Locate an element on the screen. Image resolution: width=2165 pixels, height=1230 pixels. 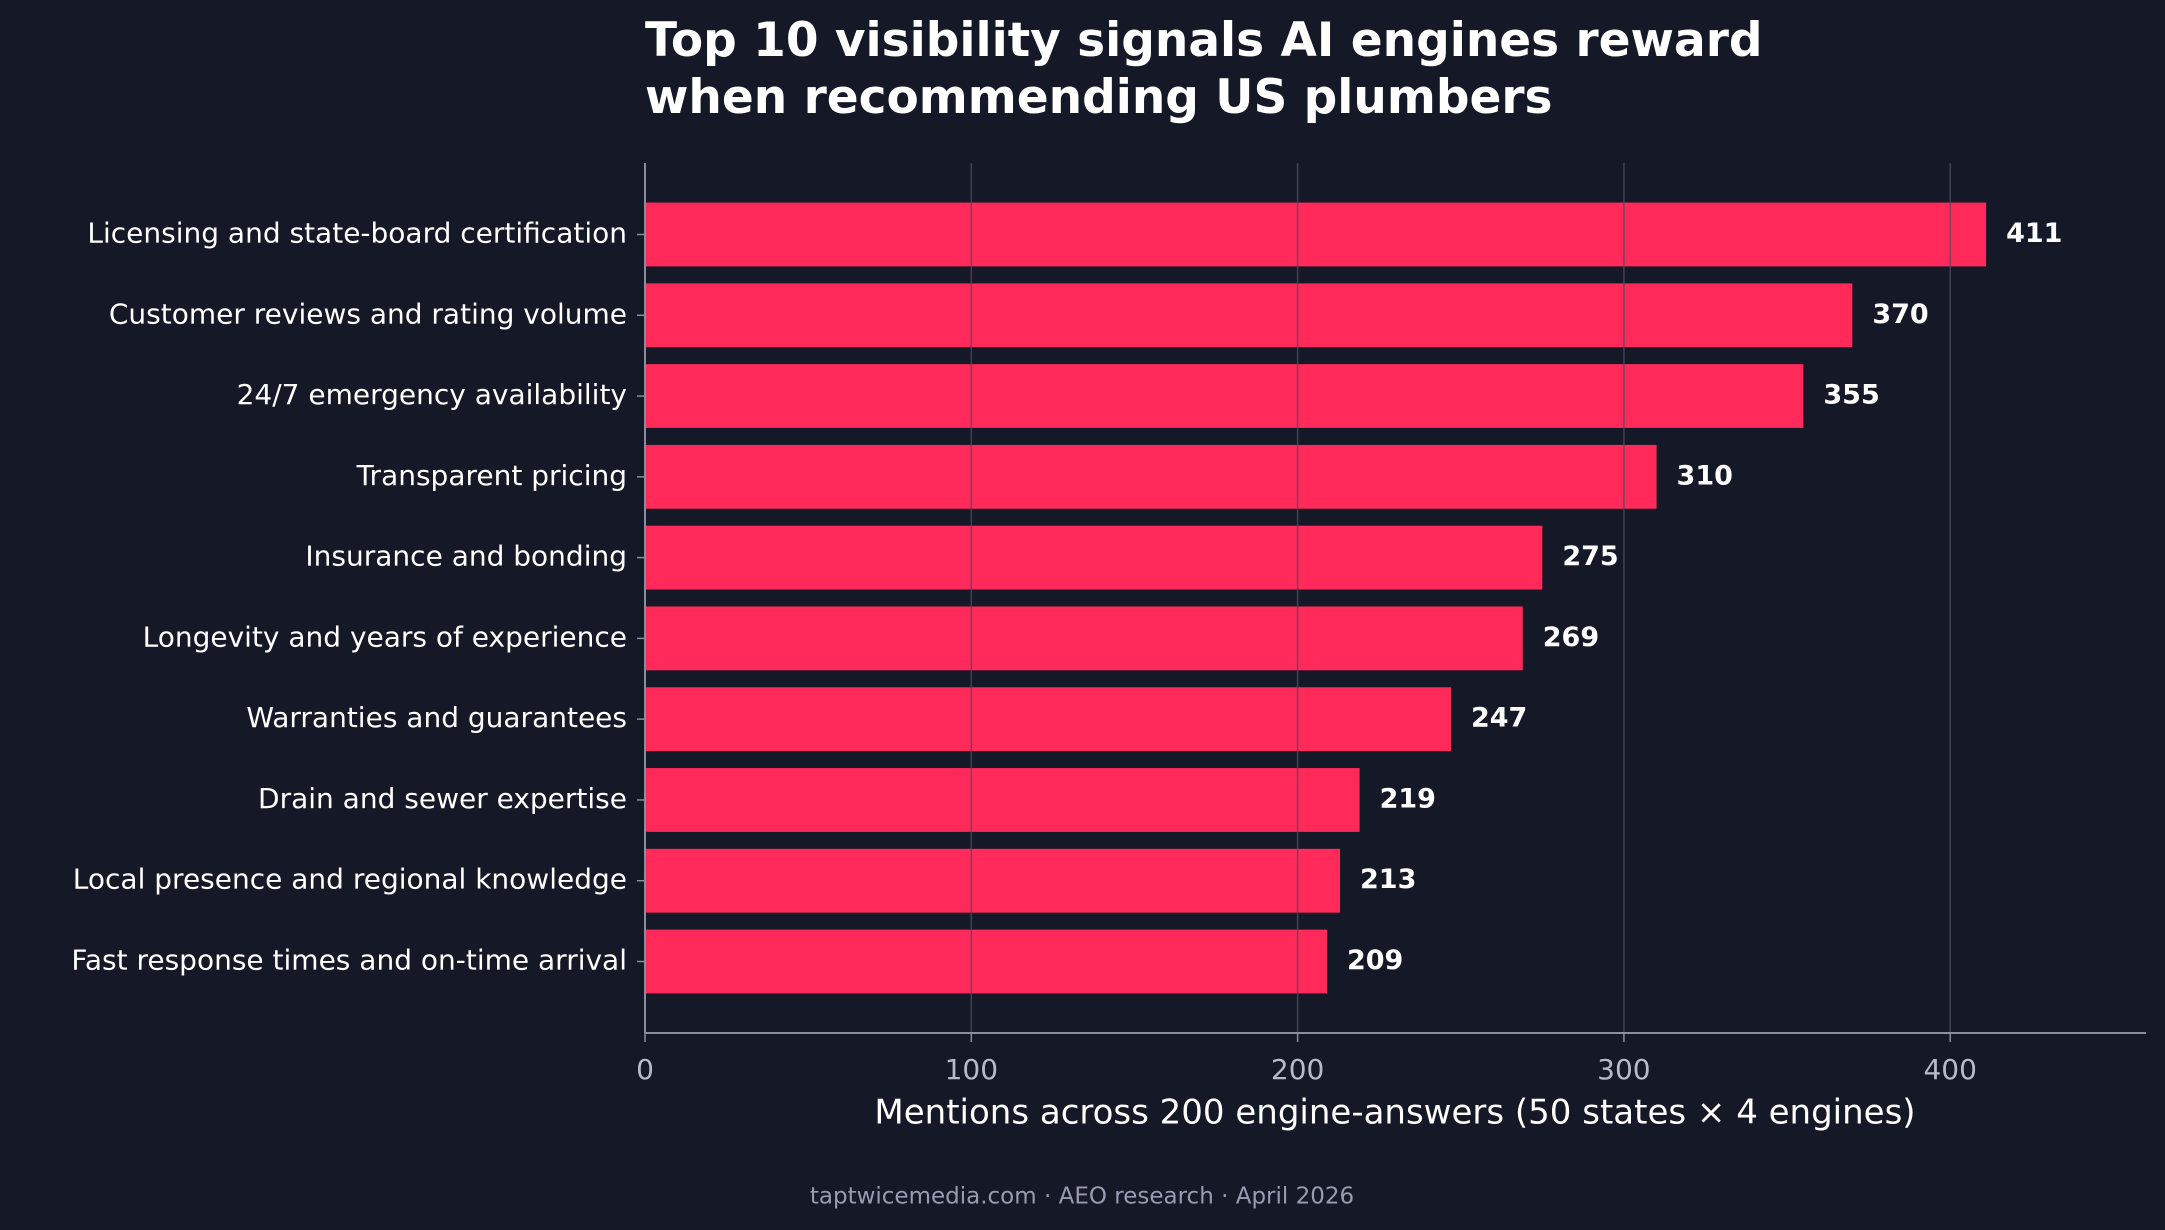
y-tick-label: Warranties and guarantees is located at coordinates (436, 717).